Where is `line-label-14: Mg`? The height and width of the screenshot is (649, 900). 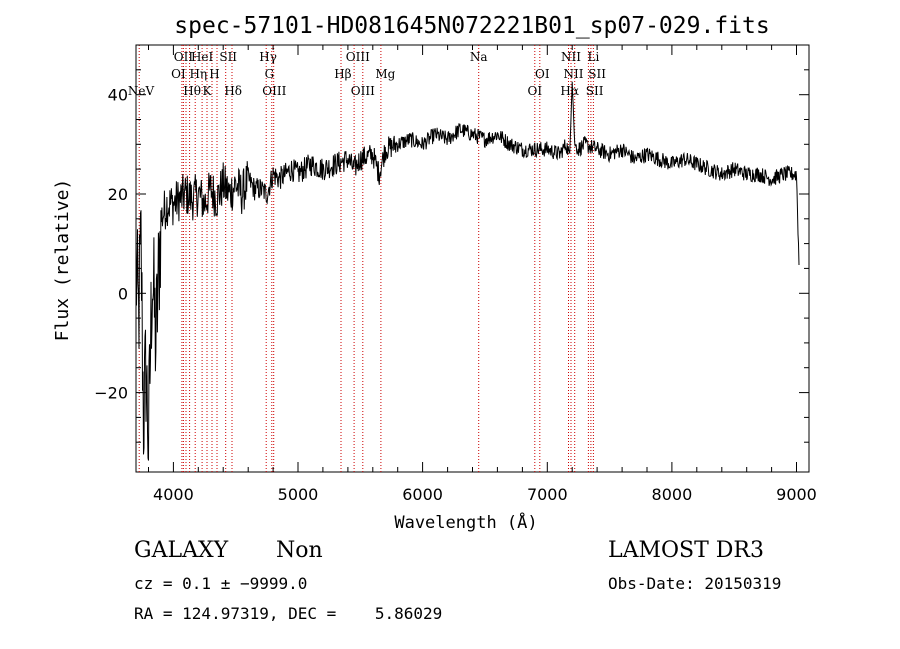
line-label-14: Mg is located at coordinates (385, 74).